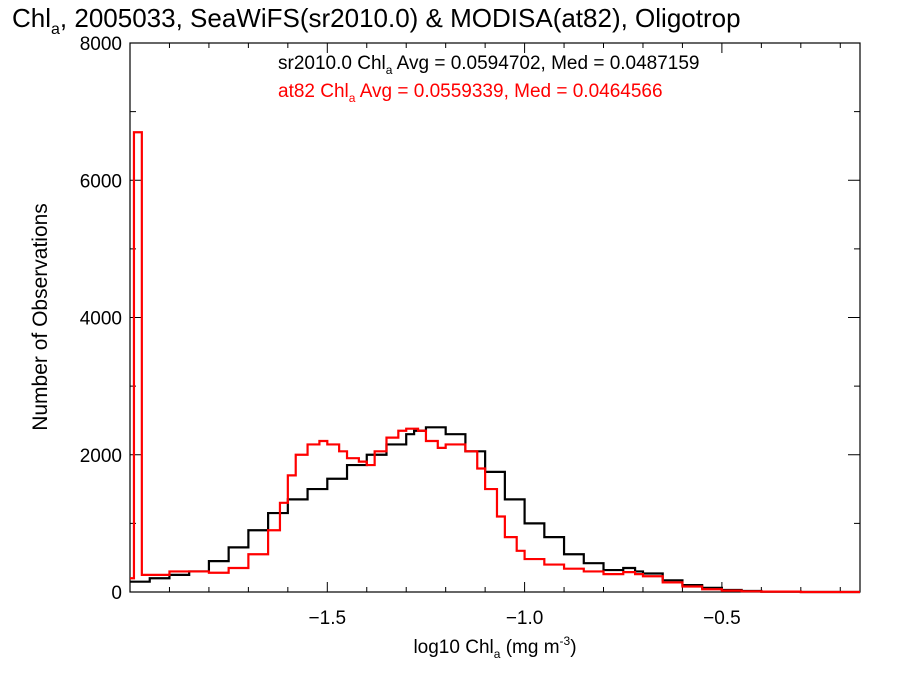  What do you see at coordinates (565, 641) in the screenshot?
I see `x-axis-label-superscript: -3` at bounding box center [565, 641].